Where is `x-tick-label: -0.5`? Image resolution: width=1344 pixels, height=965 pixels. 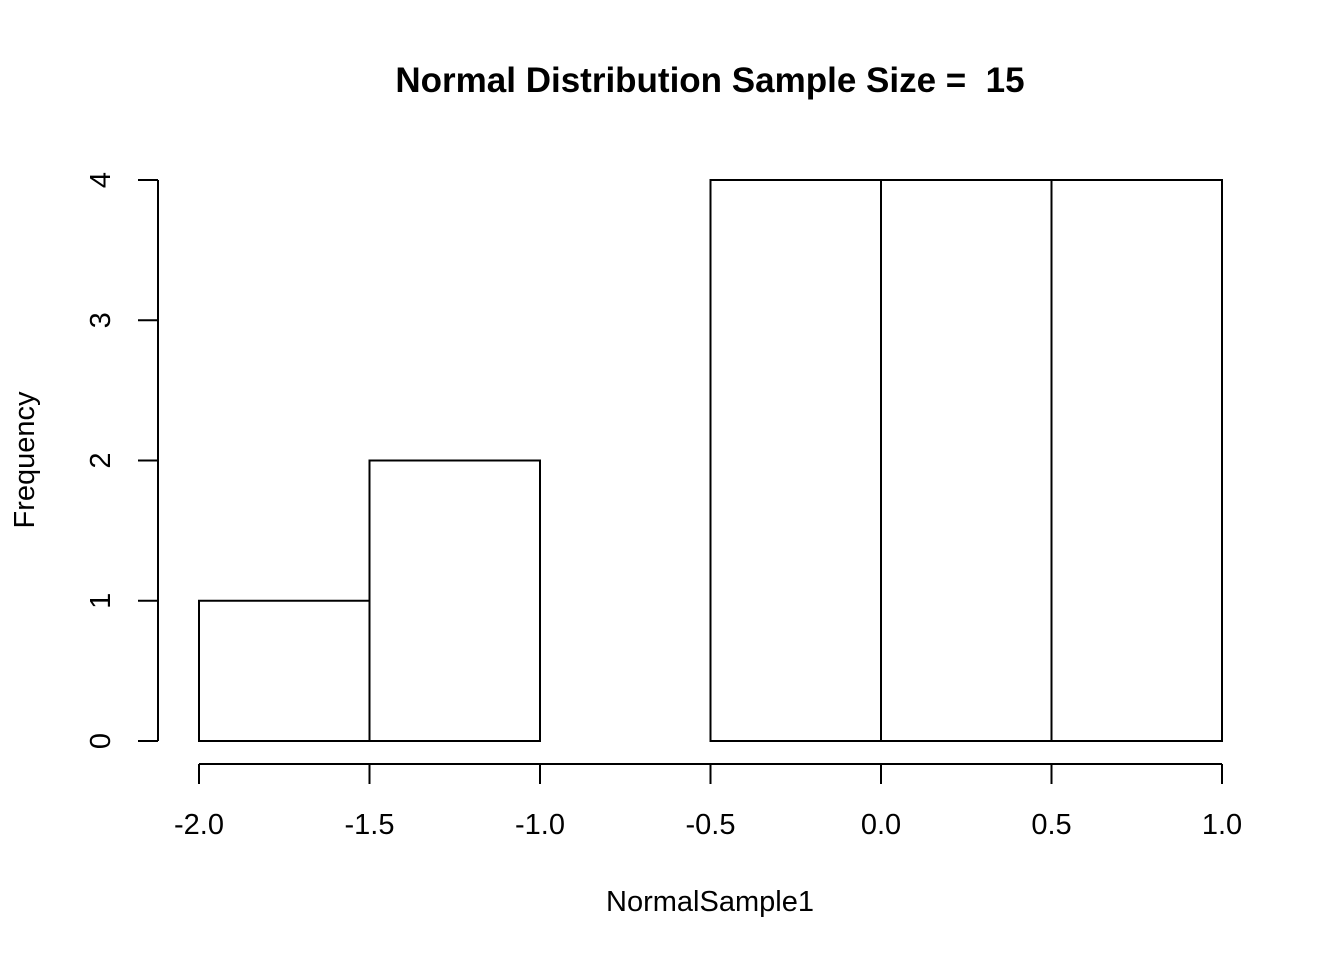 x-tick-label: -0.5 is located at coordinates (711, 825).